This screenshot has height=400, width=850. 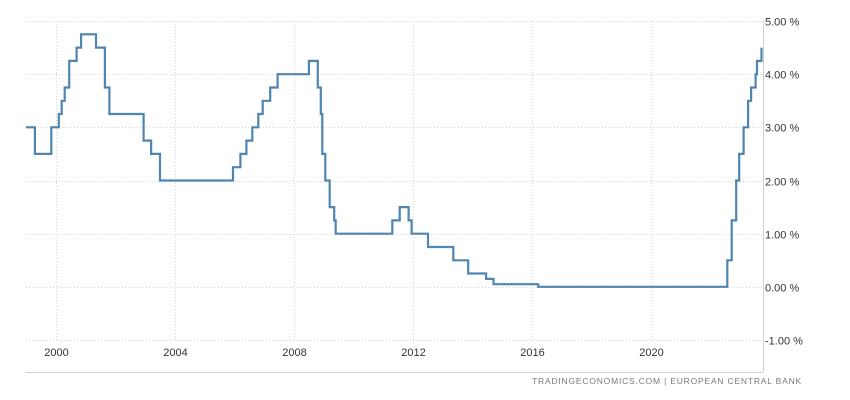 I want to click on y-tick-label: 2.00 %, so click(x=782, y=183).